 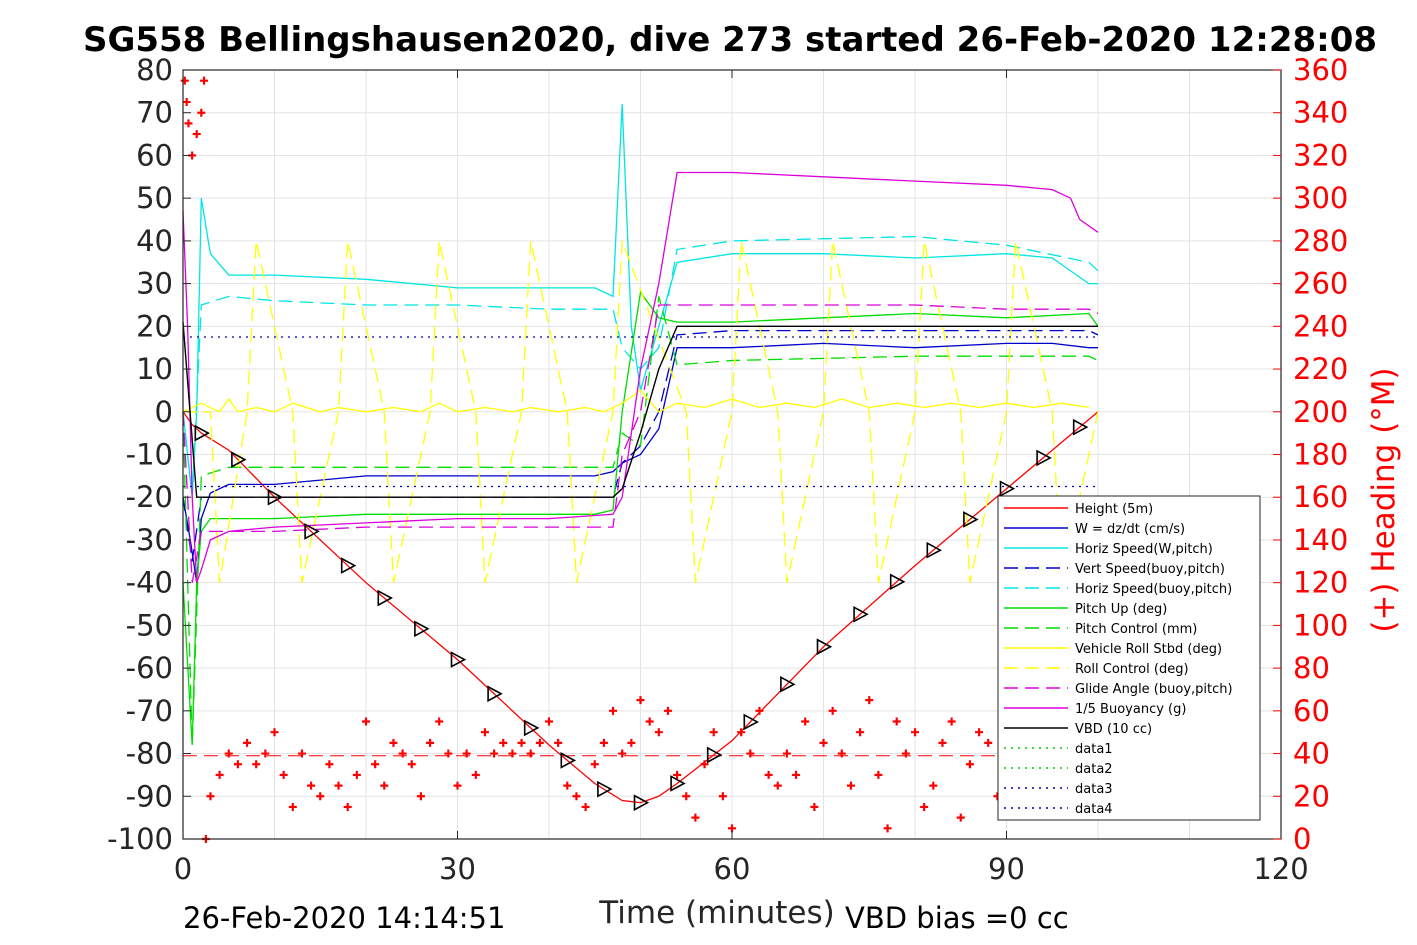 I want to click on y2-tick-label: 20, so click(x=1311, y=796).